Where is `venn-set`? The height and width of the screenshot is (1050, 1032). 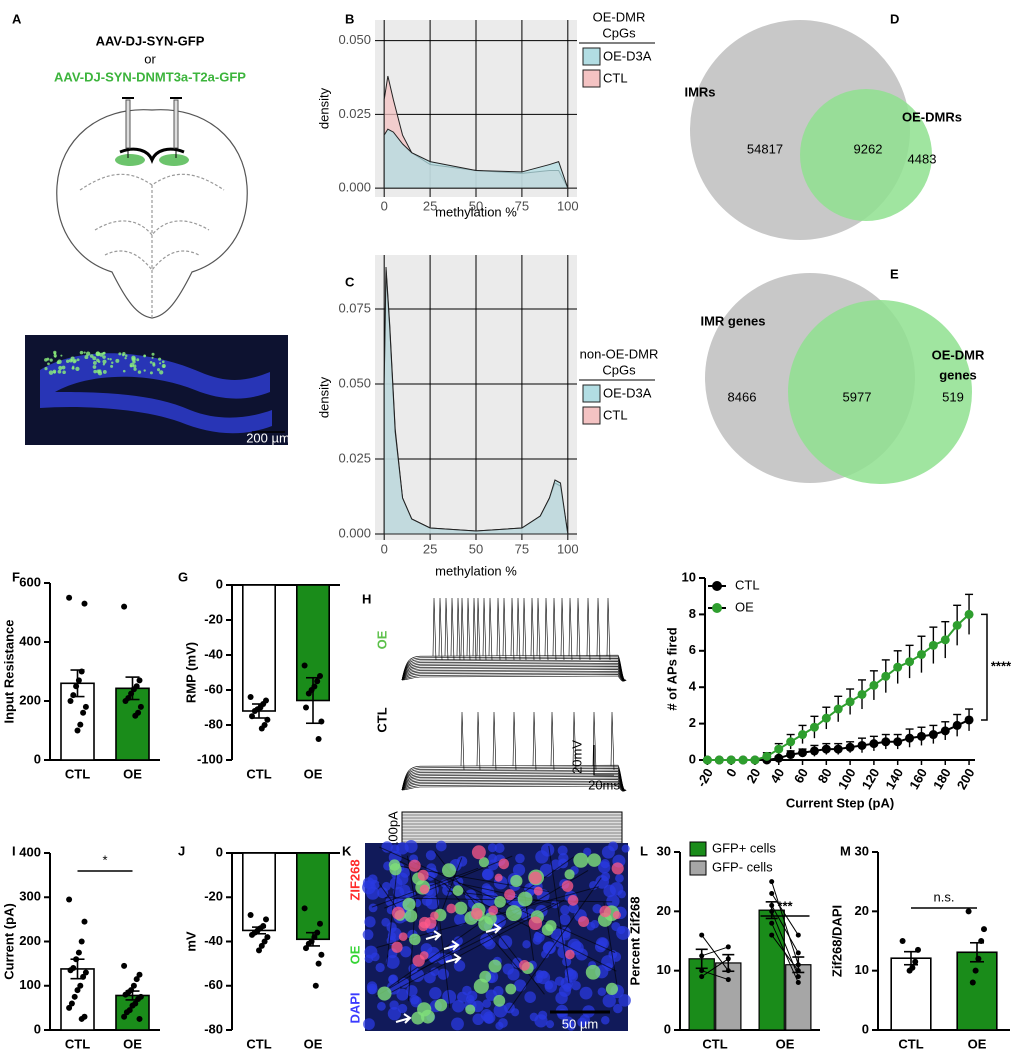 venn-set is located at coordinates (866, 155).